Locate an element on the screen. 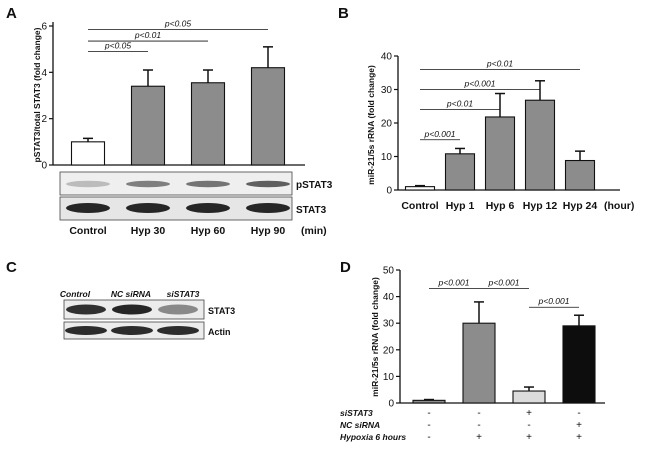 This screenshot has width=650, height=450. panelA-ytick-label-0: 0 is located at coordinates (44, 166).